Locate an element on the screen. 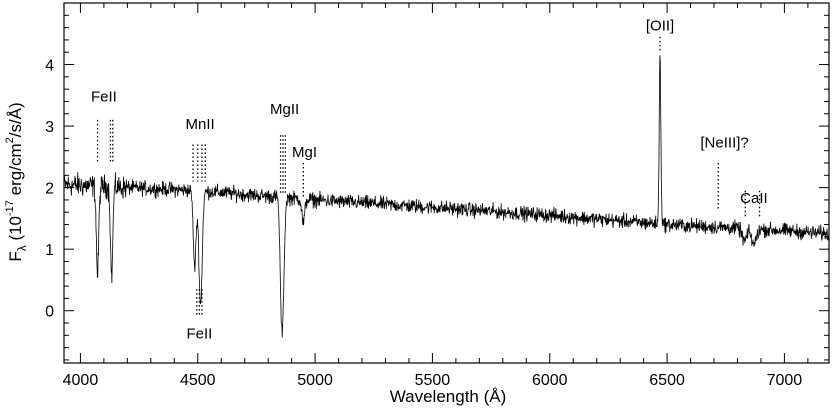  y-tick-labels: 0 1 2 3 4 is located at coordinates (49, 189).